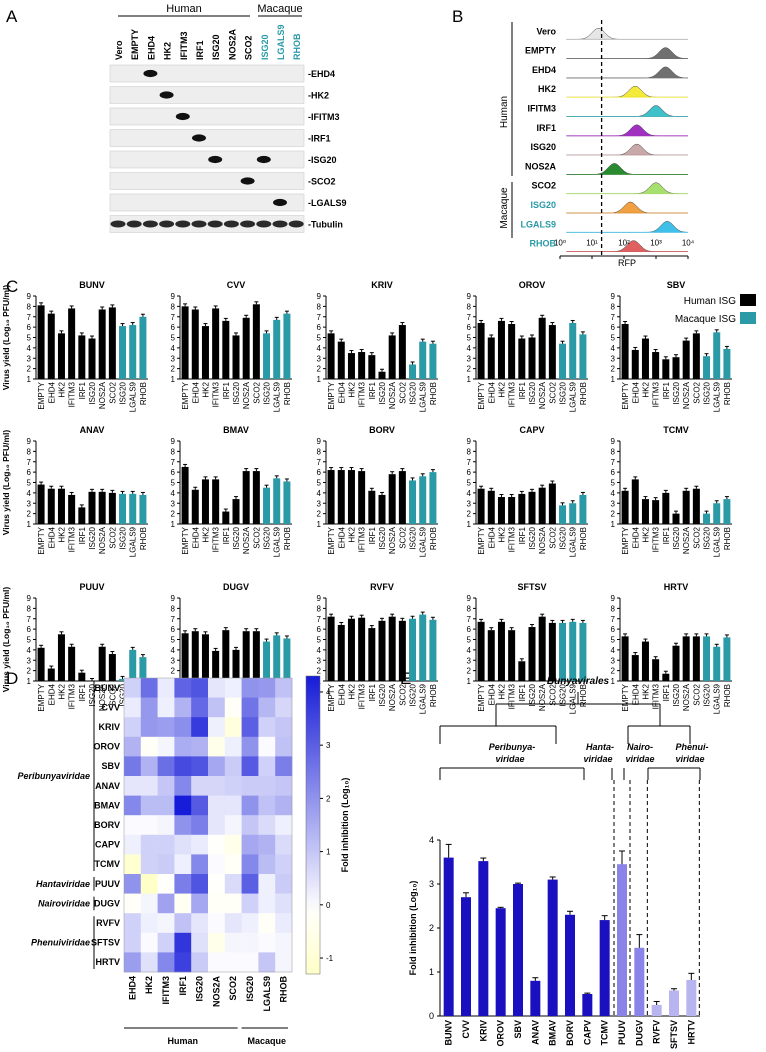 The image size is (766, 1052). I want to click on y-axis-label: Virus yield (Log₁₀ PFU/ml), so click(6, 338).